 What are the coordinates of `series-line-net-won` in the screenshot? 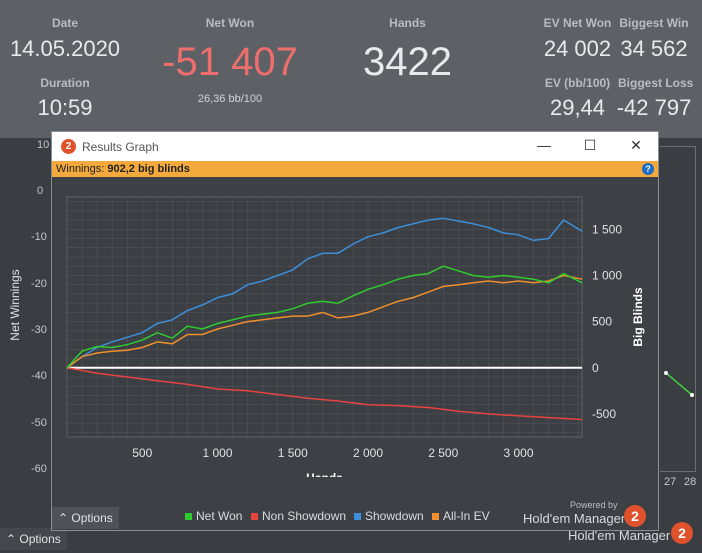 It's located at (324, 317).